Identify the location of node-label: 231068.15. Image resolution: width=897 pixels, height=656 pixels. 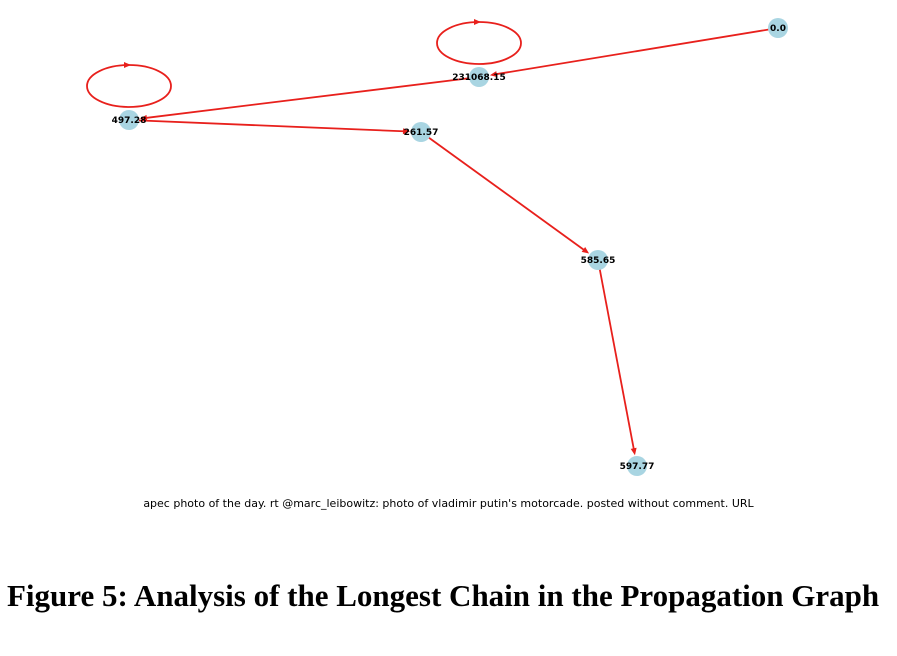
(479, 78).